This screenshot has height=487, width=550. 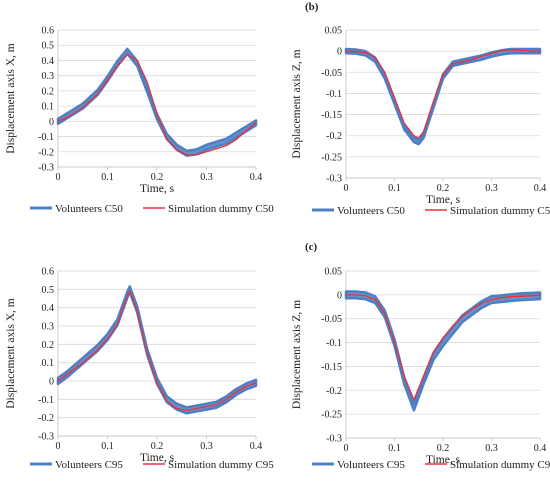 I want to click on panel-label: (b), so click(x=312, y=7).